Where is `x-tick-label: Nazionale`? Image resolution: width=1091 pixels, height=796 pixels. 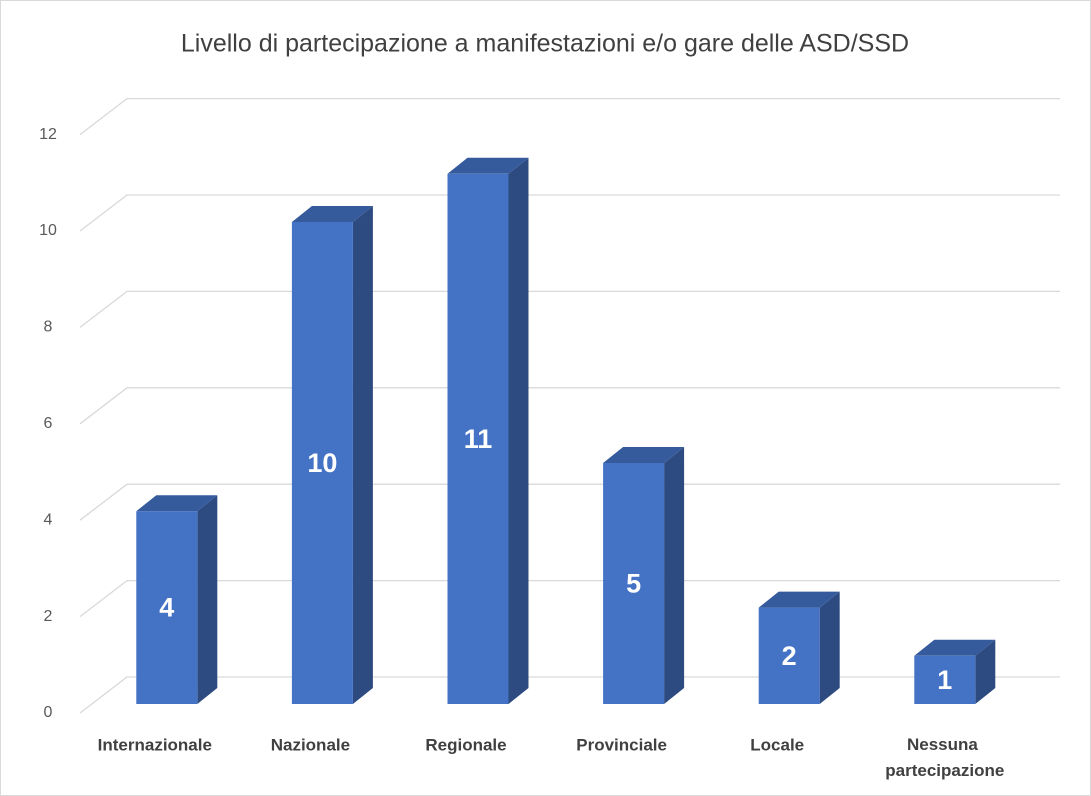 x-tick-label: Nazionale is located at coordinates (310, 744).